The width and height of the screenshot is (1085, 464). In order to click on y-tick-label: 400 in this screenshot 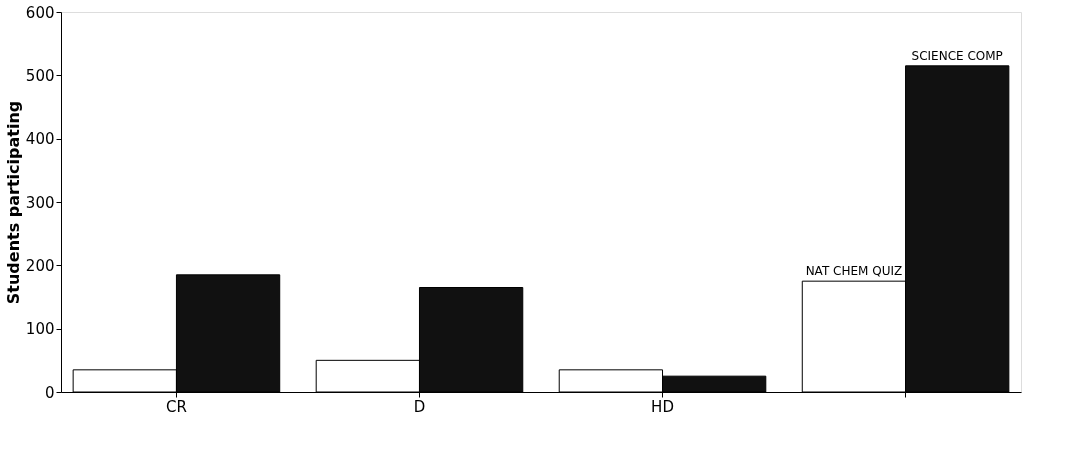, I will do `click(40, 139)`.